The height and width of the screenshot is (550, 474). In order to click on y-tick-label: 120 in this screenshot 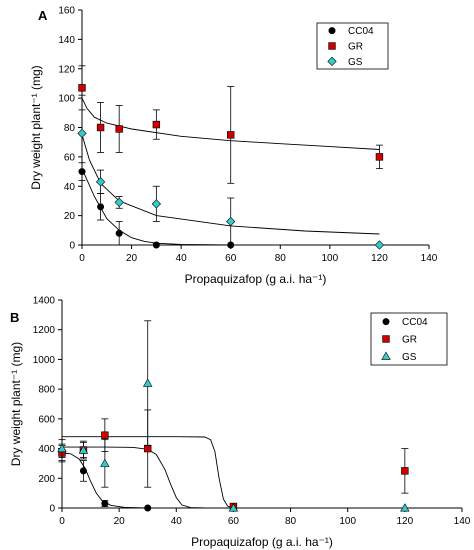, I will do `click(66, 69)`.